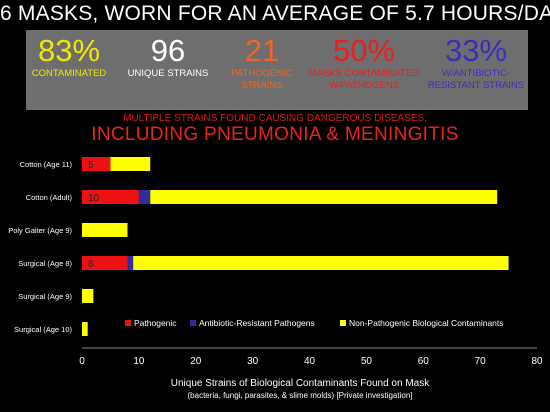 The height and width of the screenshot is (412, 550). What do you see at coordinates (364, 73) in the screenshot?
I see `stat-label: MASKS CONTAMINATED` at bounding box center [364, 73].